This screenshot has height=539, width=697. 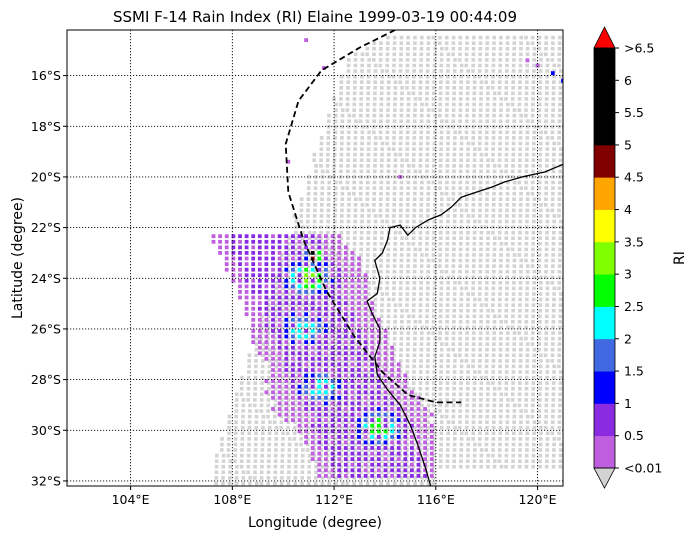 I want to click on y-tick-label: 26°S, so click(x=46, y=328).